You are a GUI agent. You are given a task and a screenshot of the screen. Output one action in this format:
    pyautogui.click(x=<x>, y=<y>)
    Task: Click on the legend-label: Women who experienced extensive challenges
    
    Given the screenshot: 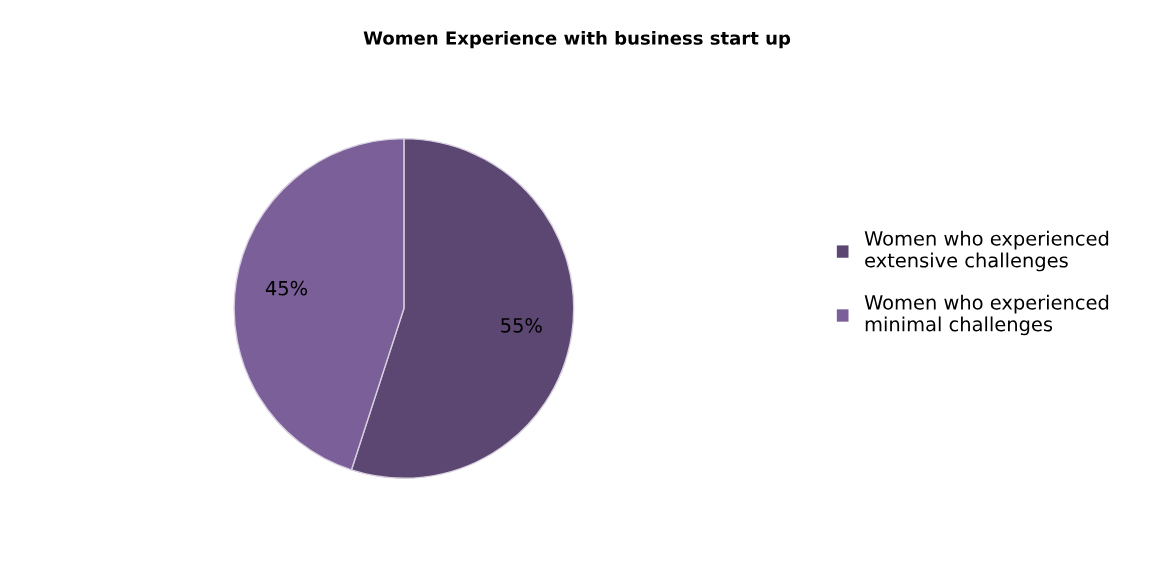 What is the action you would take?
    pyautogui.click(x=986, y=251)
    